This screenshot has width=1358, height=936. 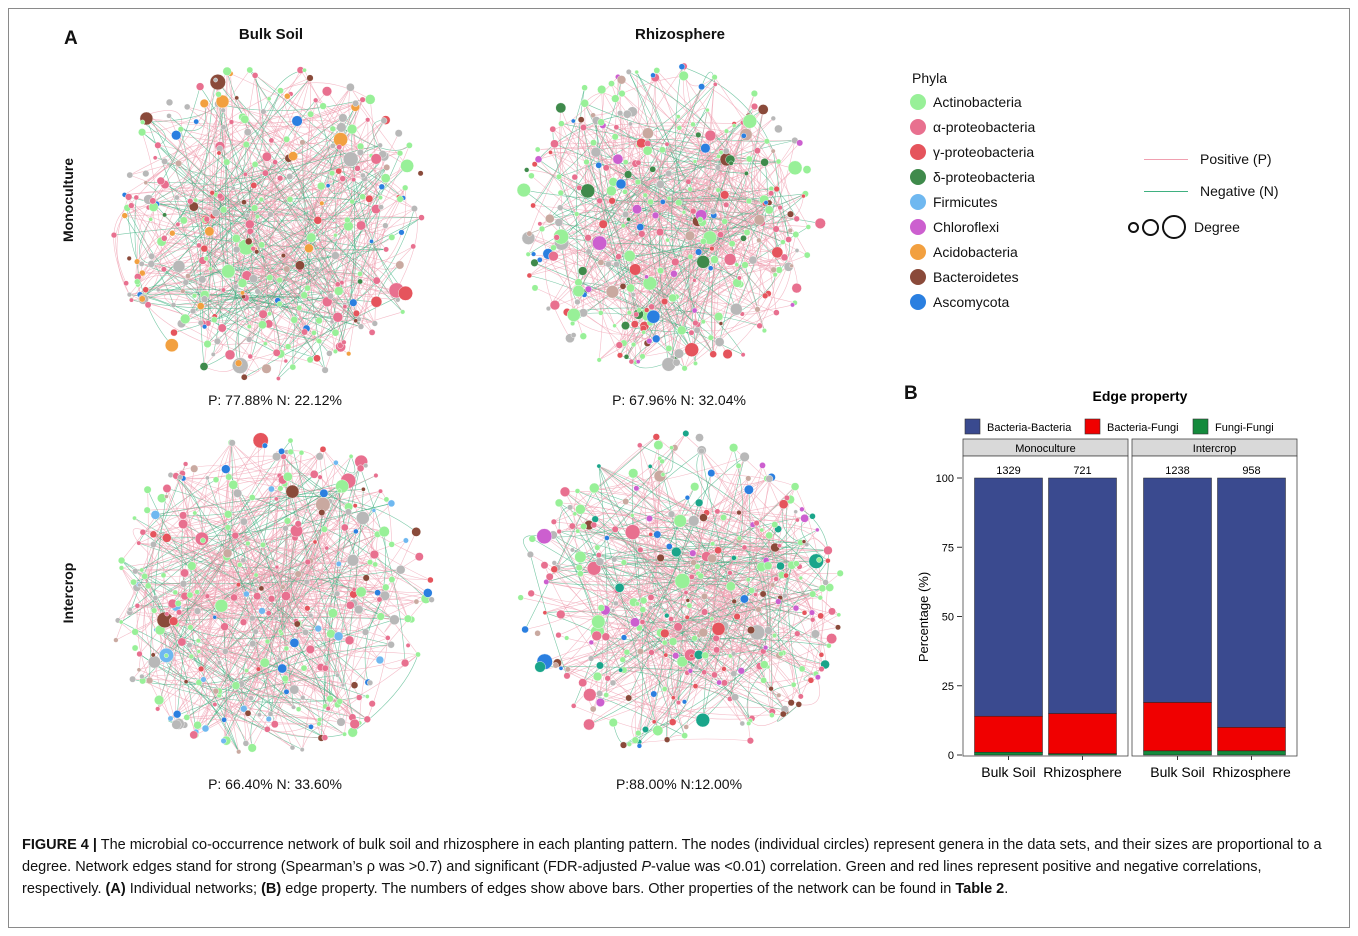 What do you see at coordinates (1244, 428) in the screenshot?
I see `legend-label: Fungi-Fungi` at bounding box center [1244, 428].